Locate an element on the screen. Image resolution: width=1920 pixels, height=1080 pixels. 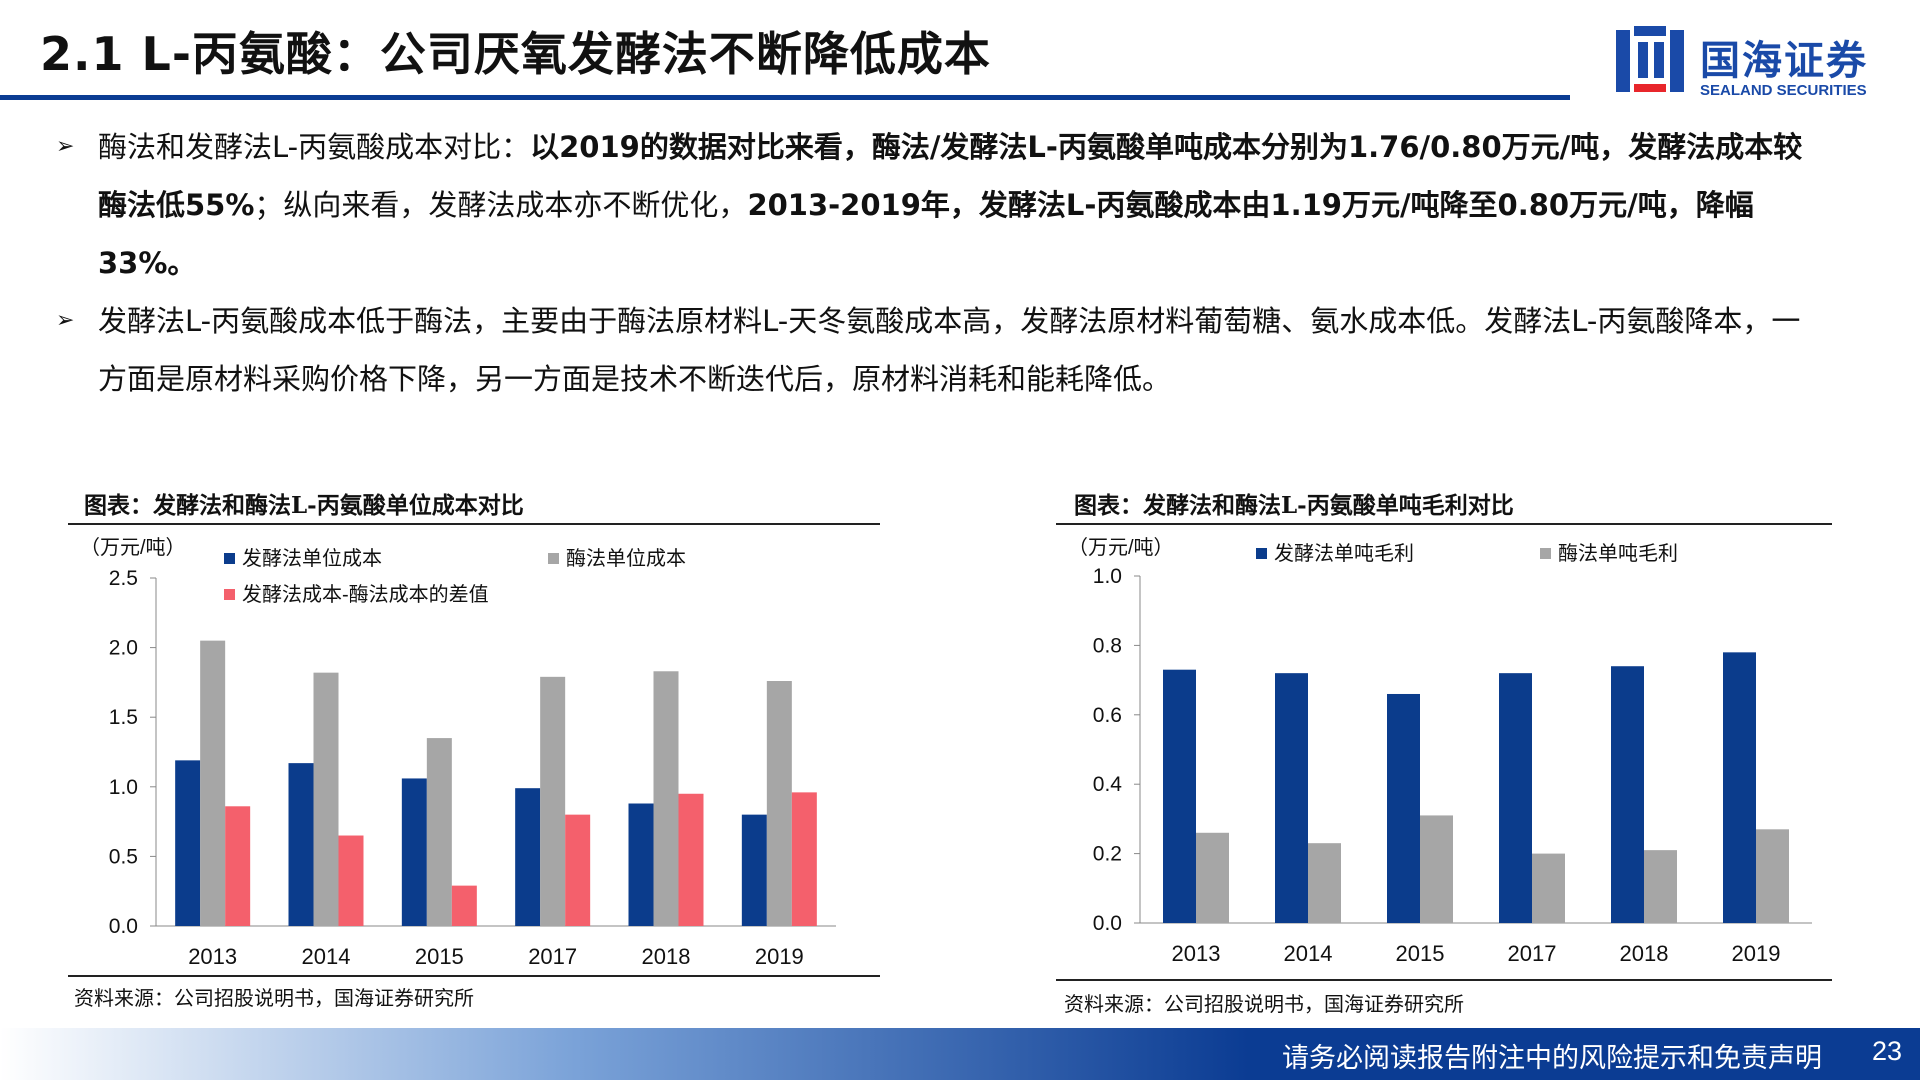
chart1-bar-2013-s0 is located at coordinates (188, 843).